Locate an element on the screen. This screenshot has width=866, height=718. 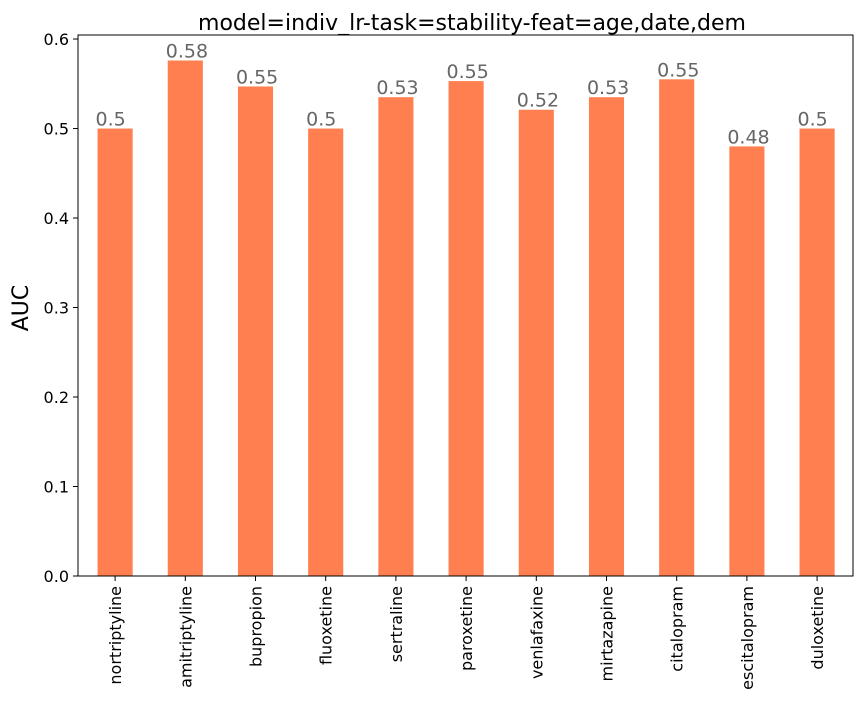
data-label-fluoxetine: 0.5 is located at coordinates (321, 120).